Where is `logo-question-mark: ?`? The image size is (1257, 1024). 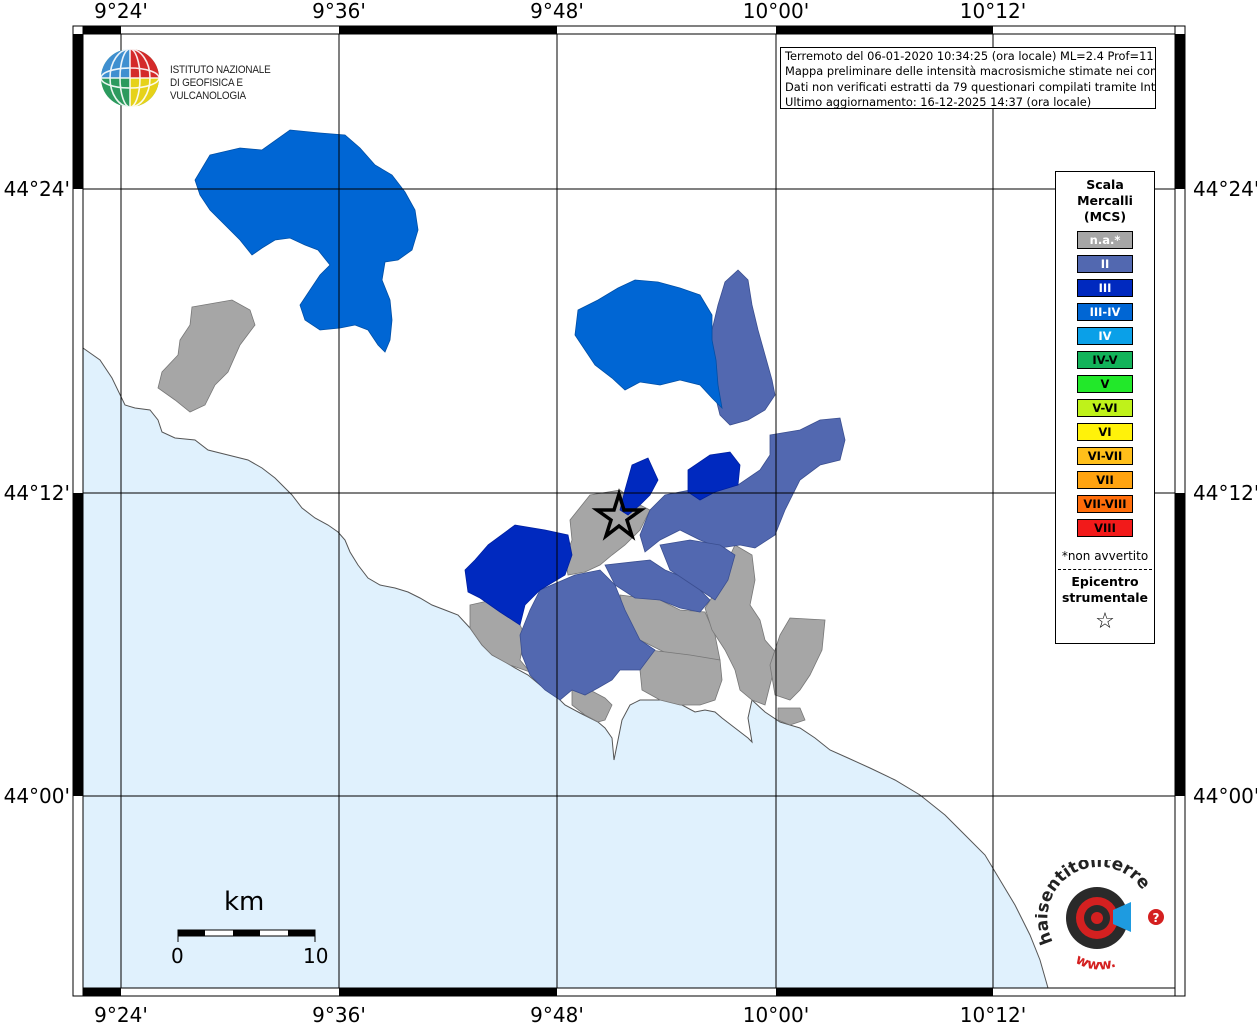 logo-question-mark: ? is located at coordinates (1156, 918).